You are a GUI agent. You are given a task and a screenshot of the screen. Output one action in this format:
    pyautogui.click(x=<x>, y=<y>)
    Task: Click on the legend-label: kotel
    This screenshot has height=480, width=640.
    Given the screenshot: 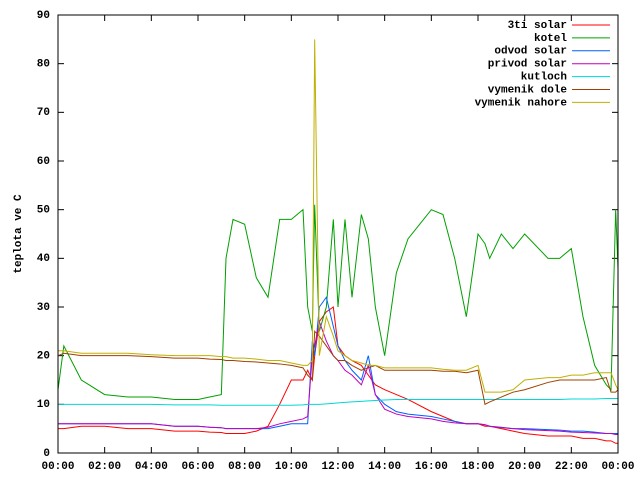 What is the action you would take?
    pyautogui.click(x=550, y=39)
    